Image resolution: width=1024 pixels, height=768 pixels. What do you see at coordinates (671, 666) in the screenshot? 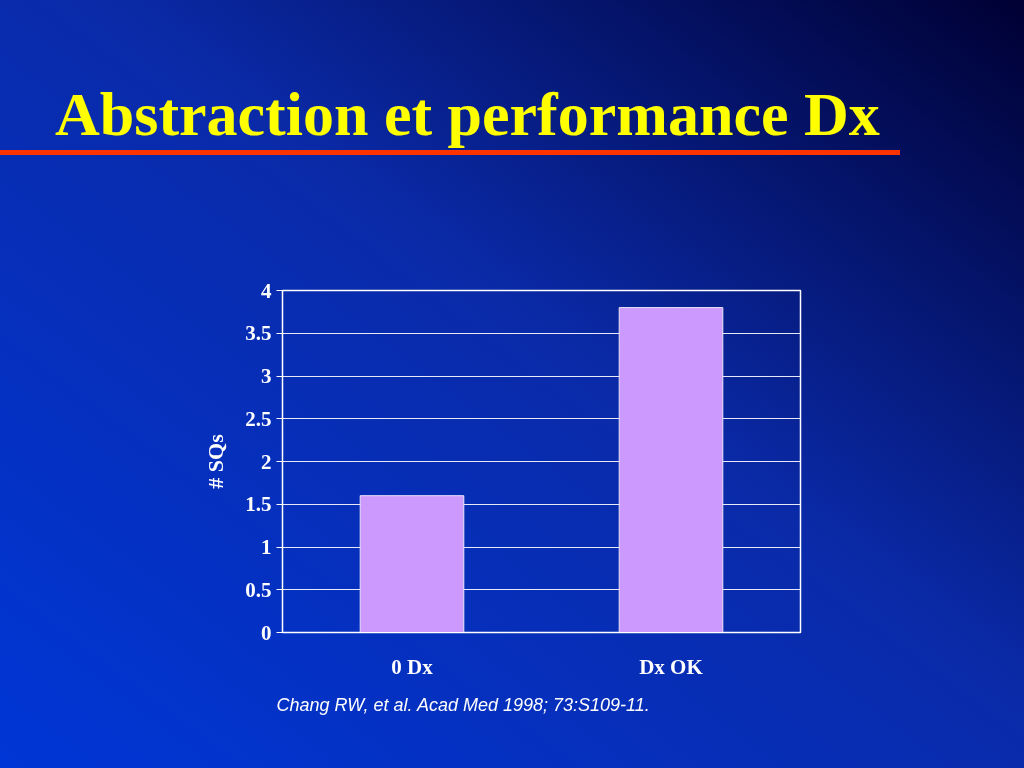
I see `x-tick-label: Dx OK` at bounding box center [671, 666].